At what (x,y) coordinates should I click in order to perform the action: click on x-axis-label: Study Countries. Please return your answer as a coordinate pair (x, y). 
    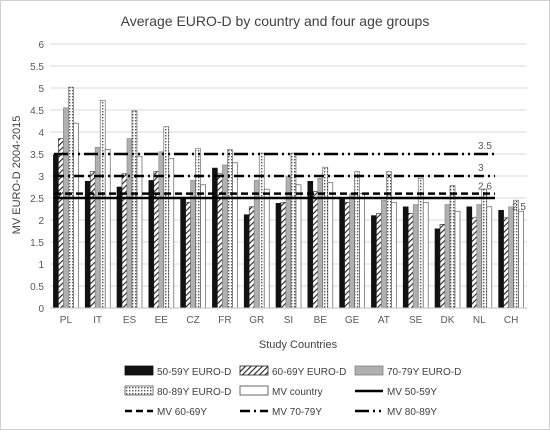
    Looking at the image, I should click on (298, 345).